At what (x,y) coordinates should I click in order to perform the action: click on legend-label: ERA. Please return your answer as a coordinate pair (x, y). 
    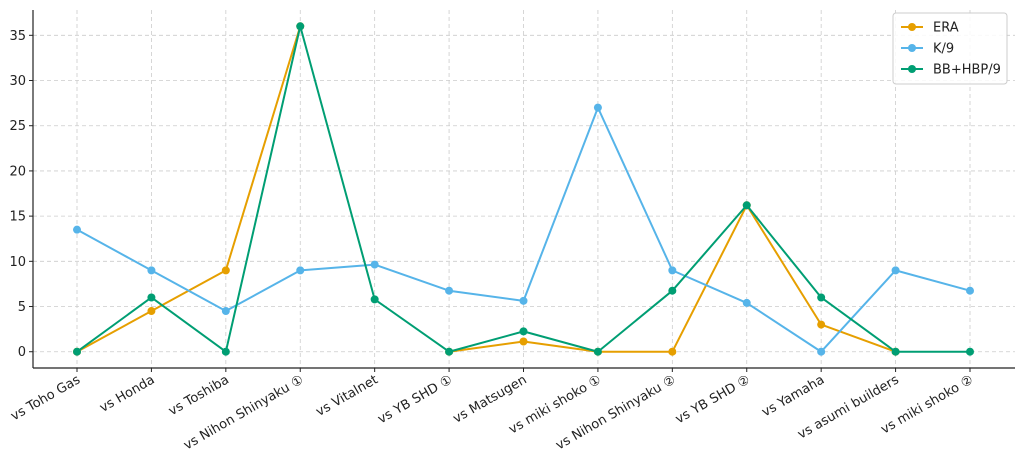
    Looking at the image, I should click on (946, 28).